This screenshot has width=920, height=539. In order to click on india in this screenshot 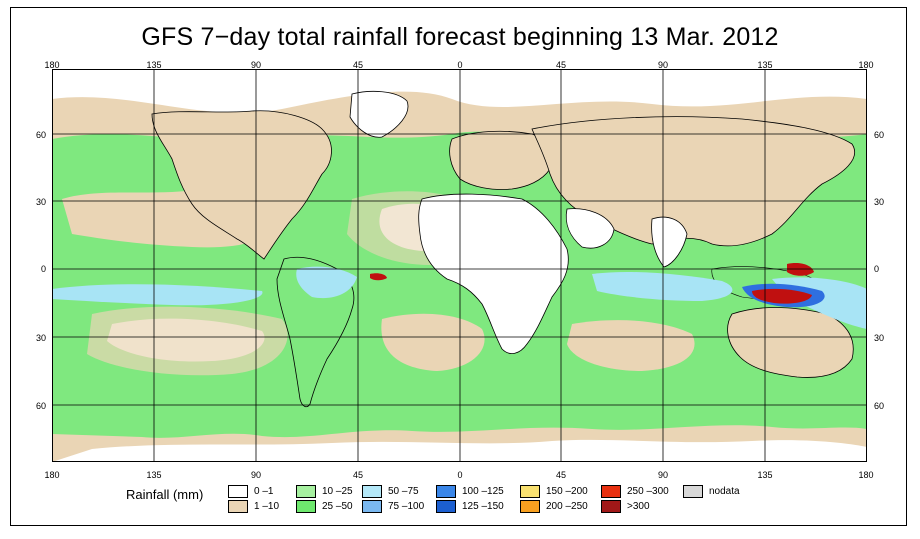, I will do `click(669, 242)`.